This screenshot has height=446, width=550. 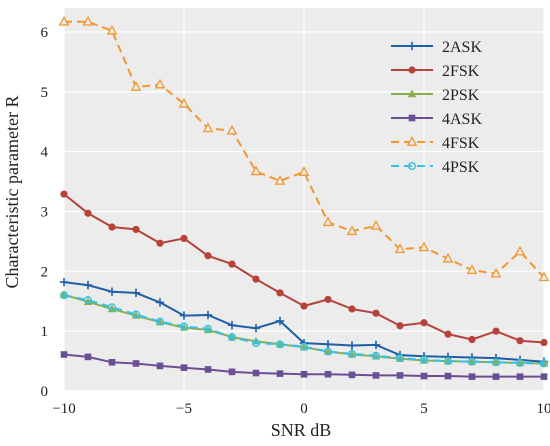 What do you see at coordinates (304, 365) in the screenshot?
I see `series-4ask` at bounding box center [304, 365].